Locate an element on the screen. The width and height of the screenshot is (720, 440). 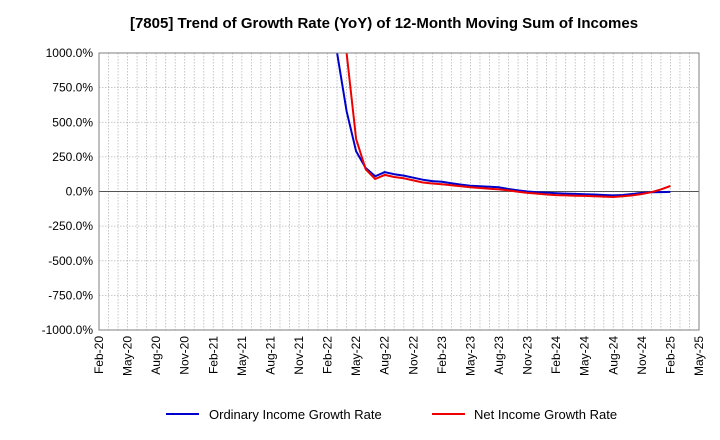
y-tick-label: -1000.0% is located at coordinates (68, 330).